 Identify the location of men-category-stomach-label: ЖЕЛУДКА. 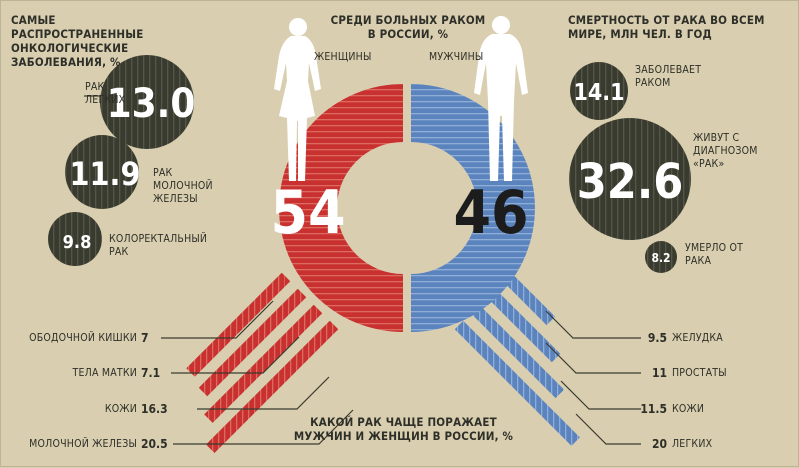
(697, 338).